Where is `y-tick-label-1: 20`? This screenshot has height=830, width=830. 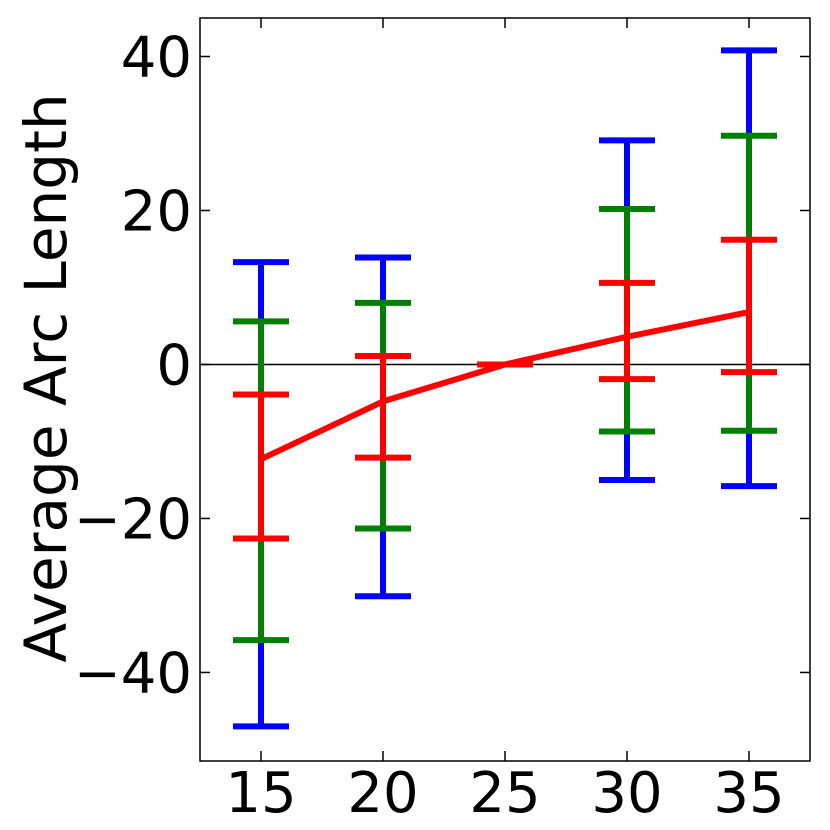
y-tick-label-1: 20 is located at coordinates (156, 211).